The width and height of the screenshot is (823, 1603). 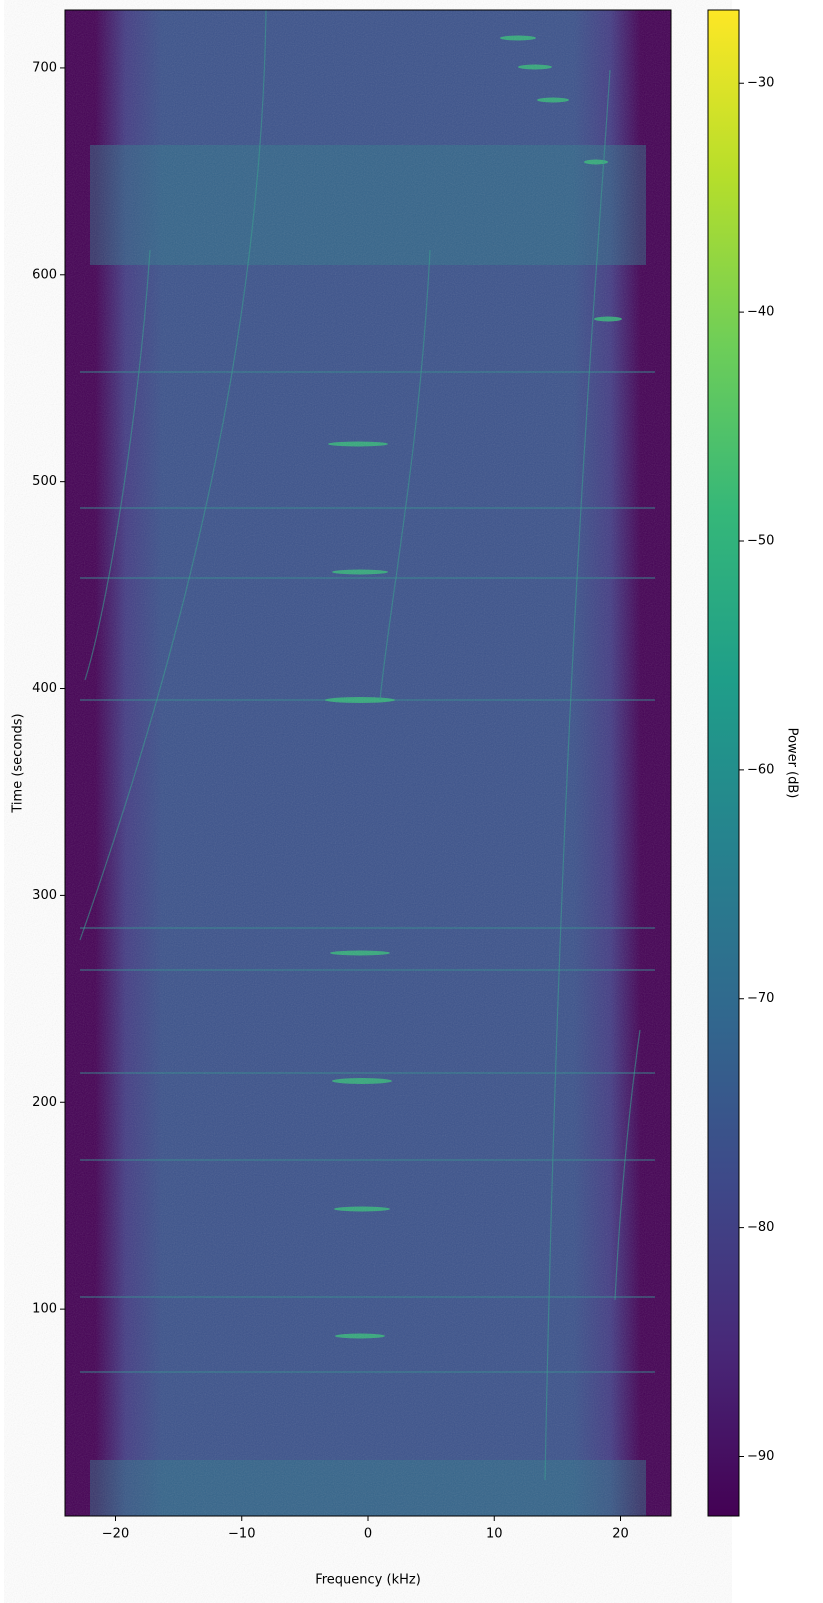 I want to click on y-tick-label: 500, so click(x=44, y=481).